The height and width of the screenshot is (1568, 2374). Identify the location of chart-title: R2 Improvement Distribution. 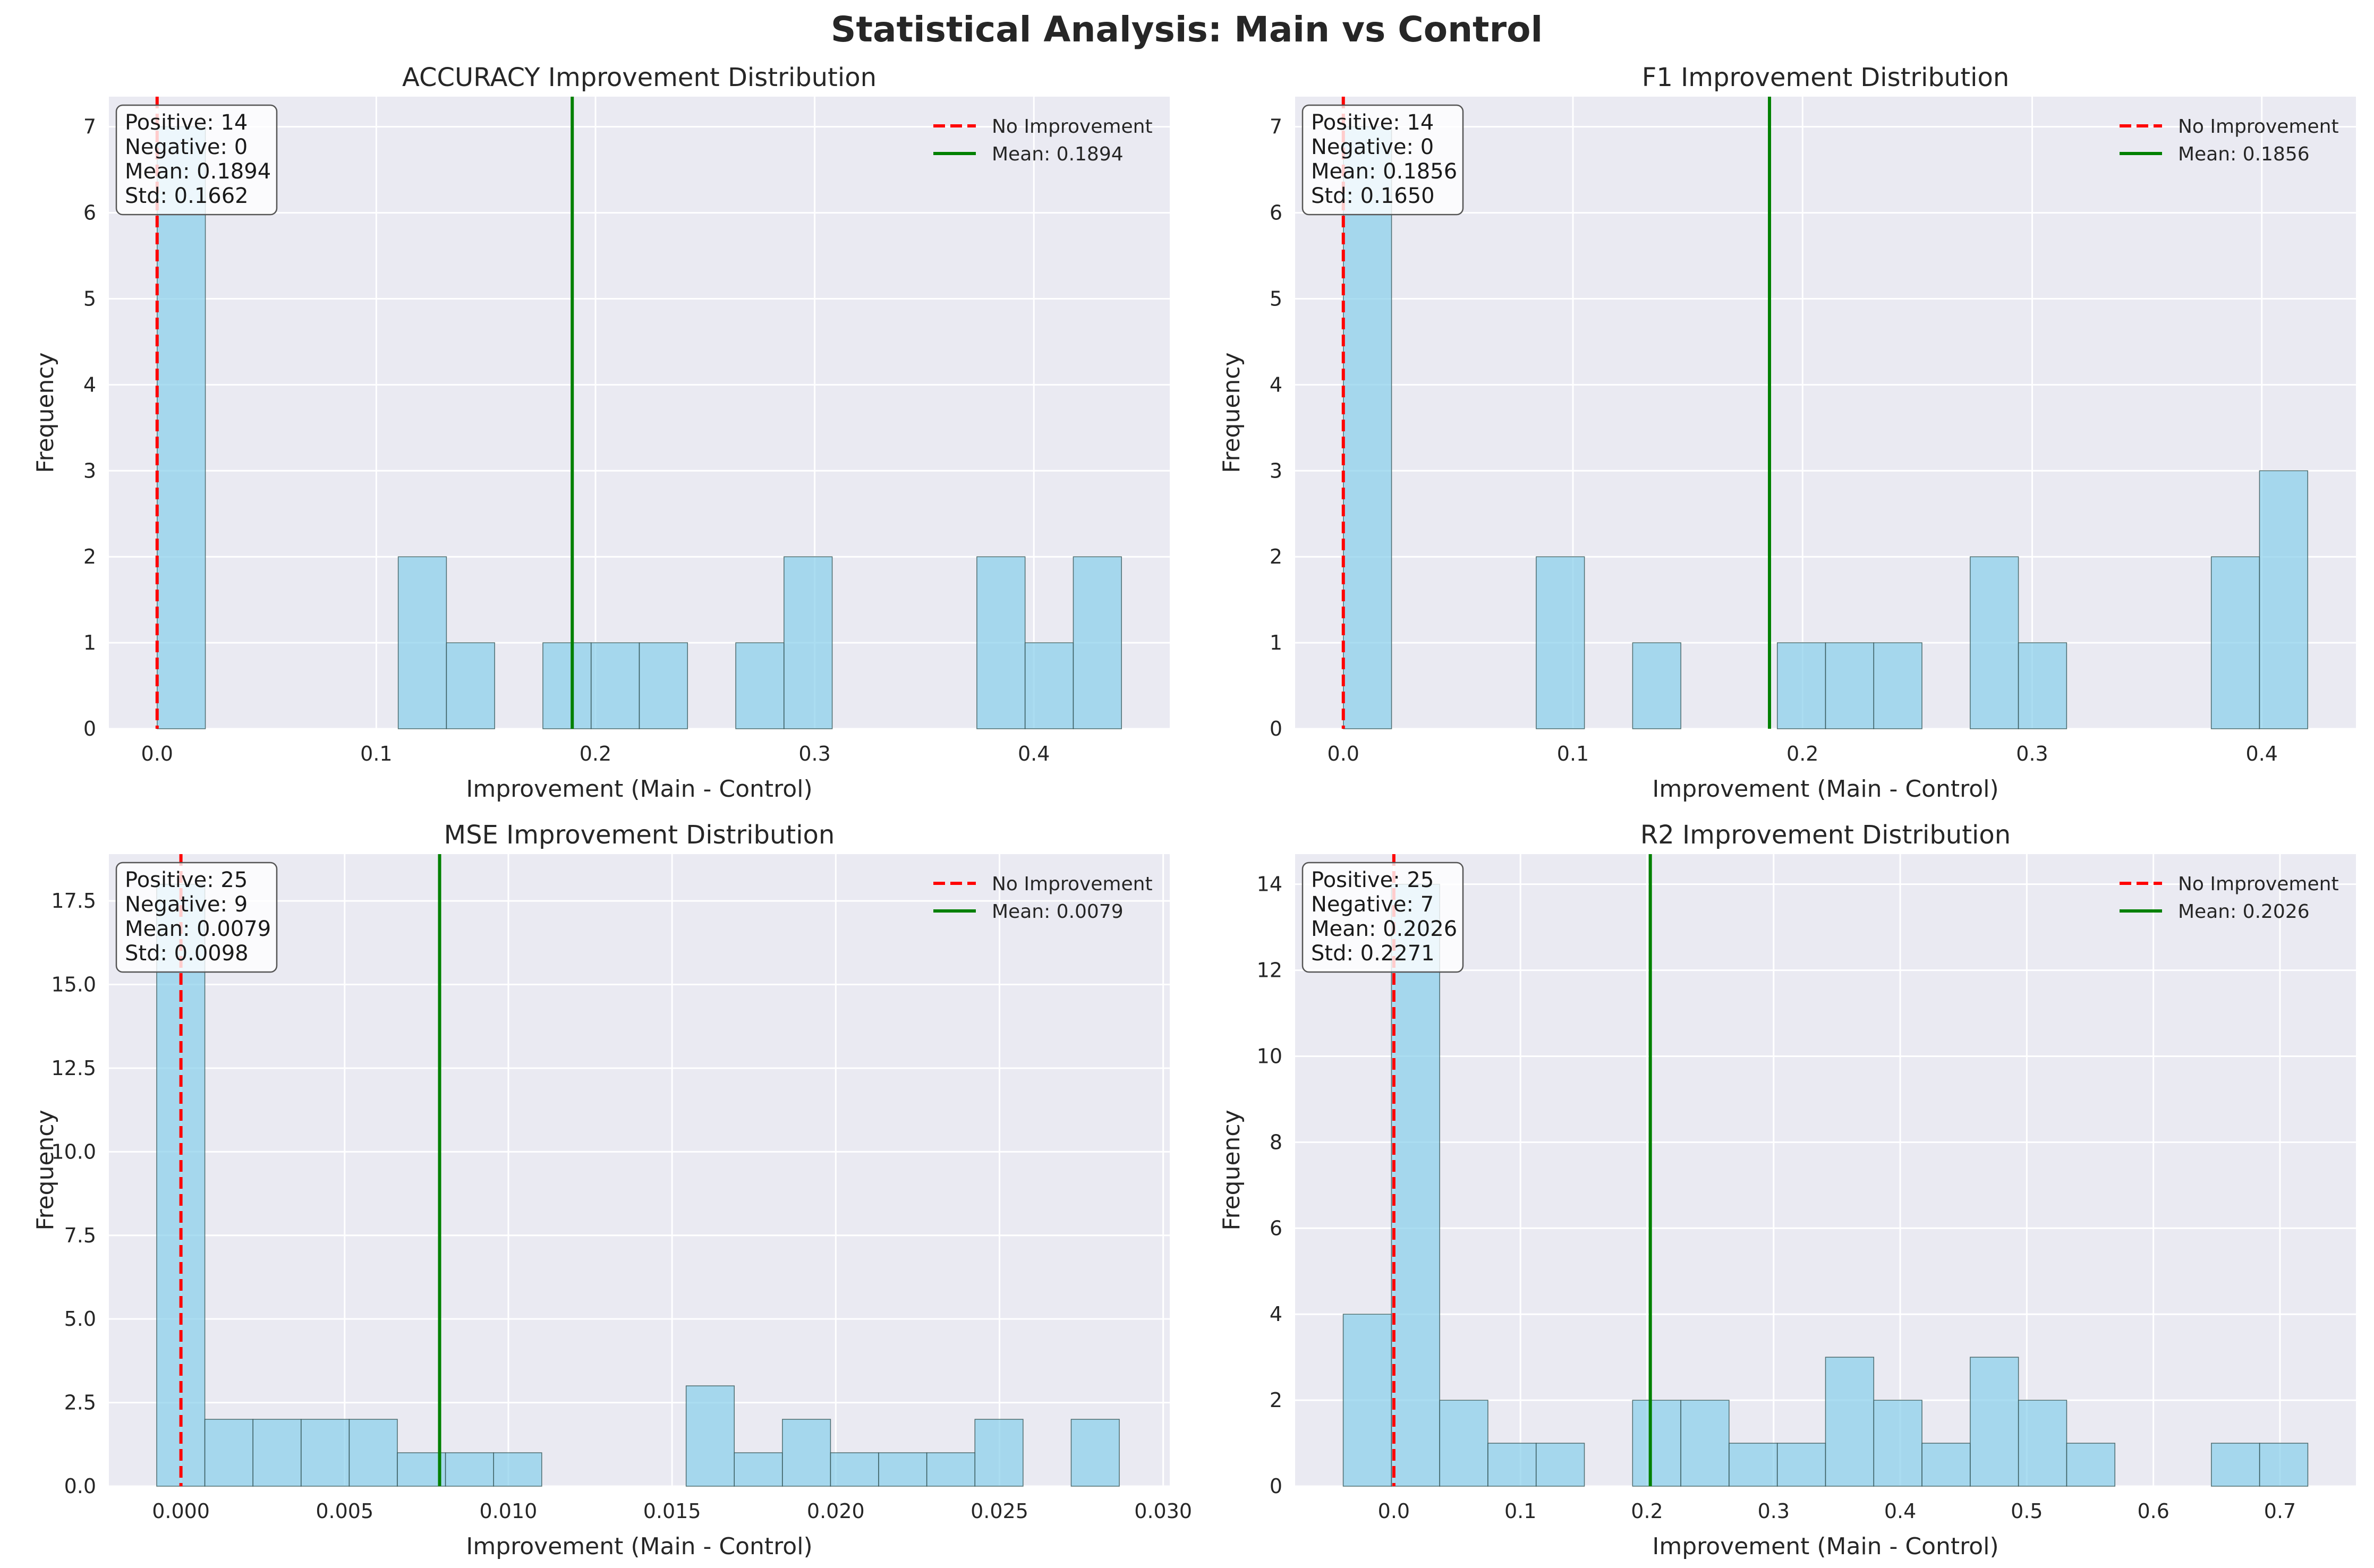
(1826, 835).